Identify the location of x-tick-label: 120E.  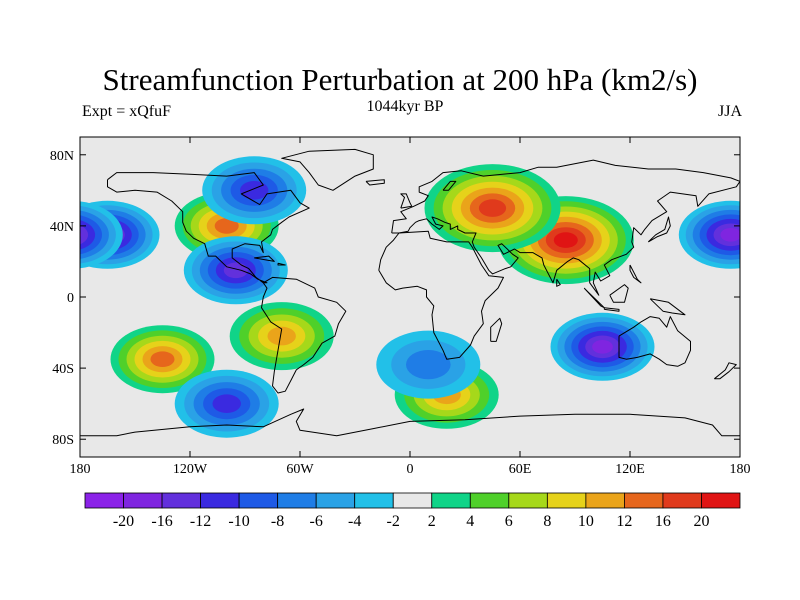
(630, 469).